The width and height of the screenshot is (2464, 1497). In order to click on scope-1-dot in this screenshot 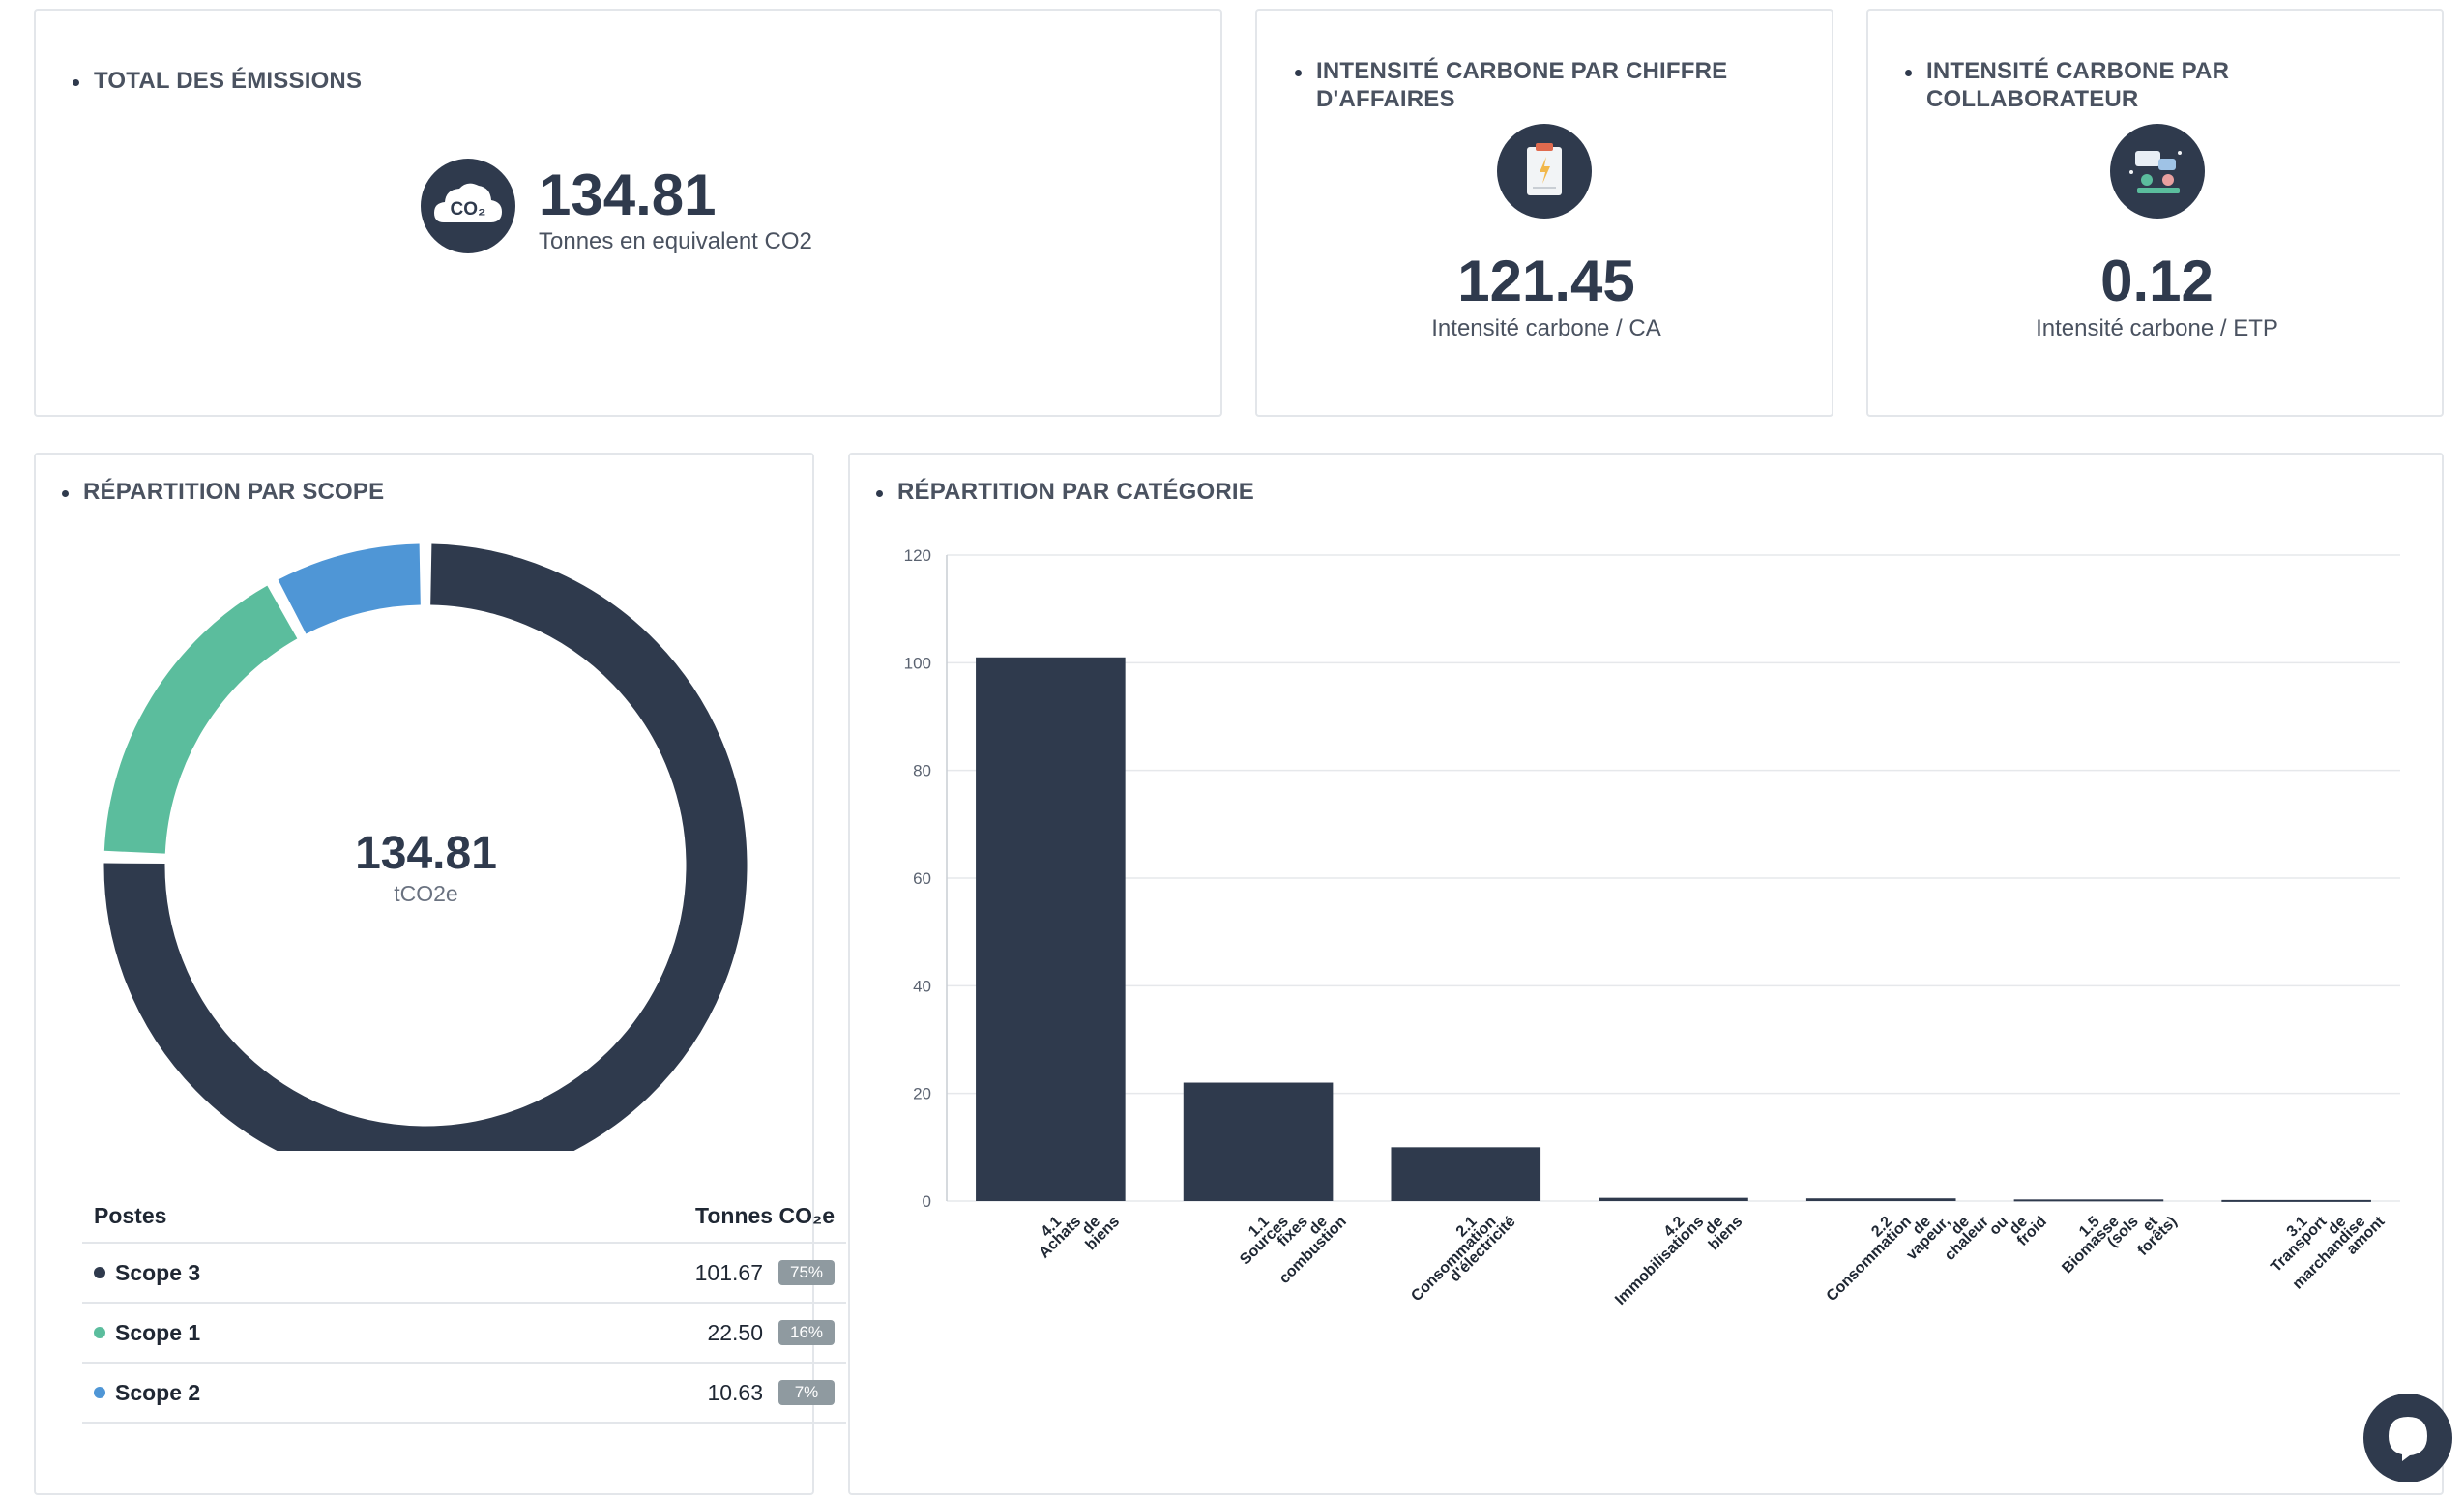, I will do `click(100, 1332)`.